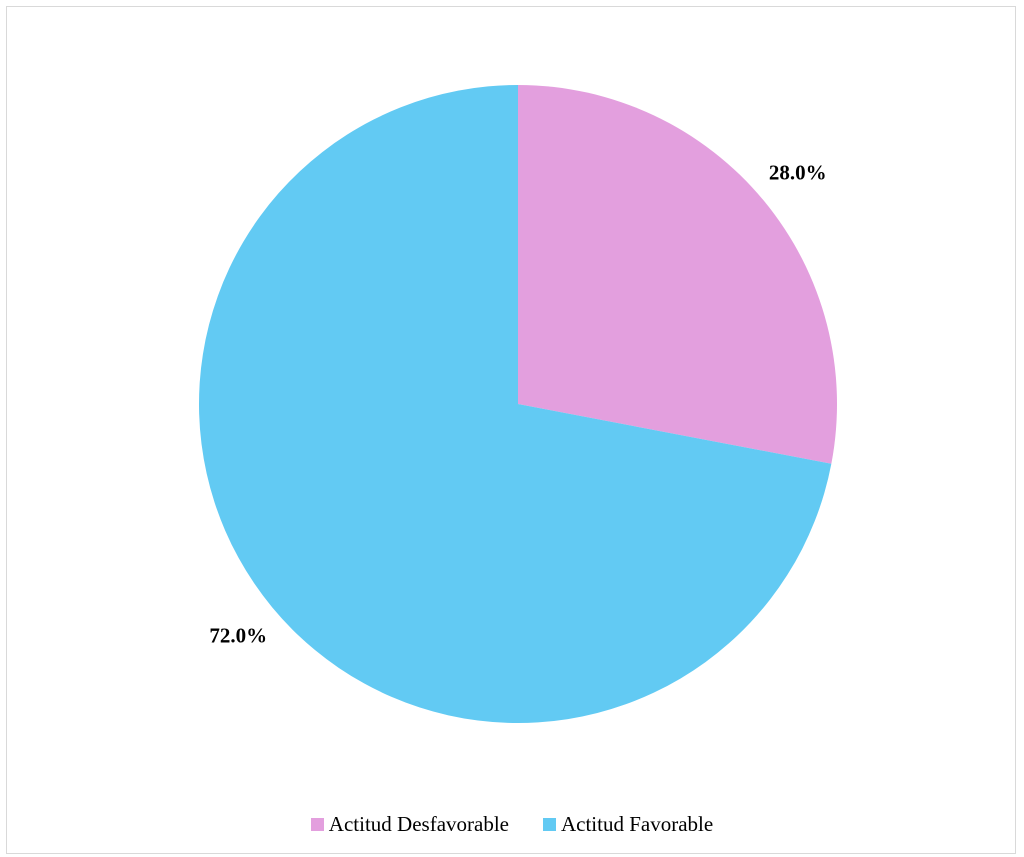 This screenshot has width=1024, height=857. Describe the element at coordinates (637, 824) in the screenshot. I see `legend-label: Actitud Favorable` at that location.